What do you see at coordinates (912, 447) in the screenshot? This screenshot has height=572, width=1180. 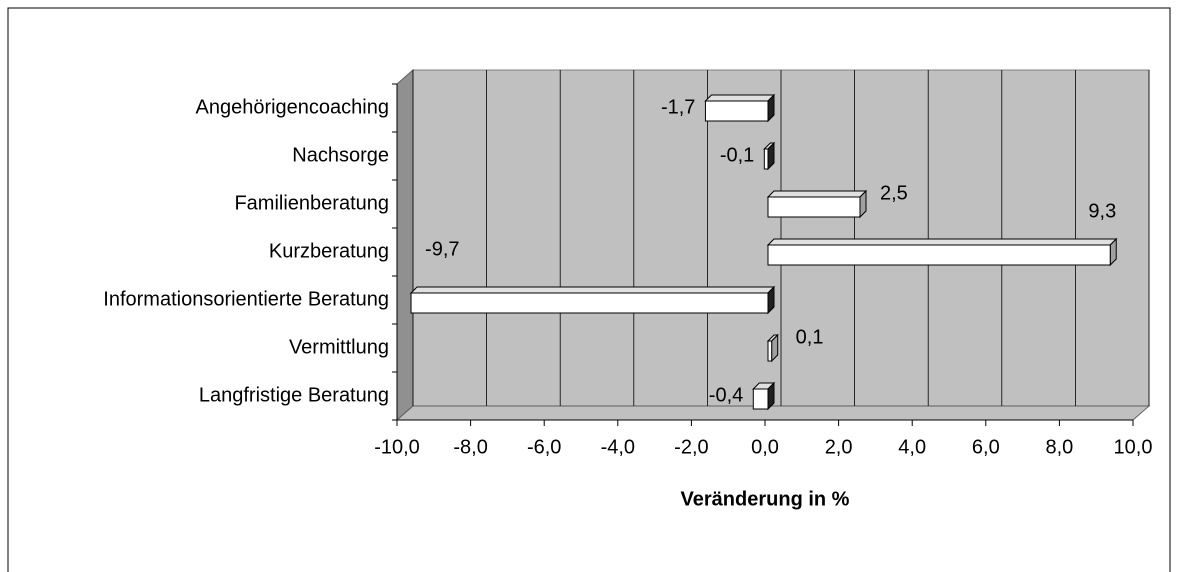 I see `x-tick-label: 4,0` at bounding box center [912, 447].